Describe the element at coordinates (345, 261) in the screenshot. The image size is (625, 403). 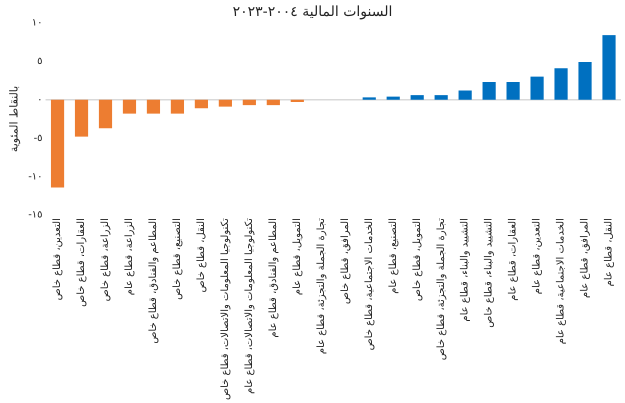
I see `x-tick-label: المرافق، قطاع خاص` at that location.